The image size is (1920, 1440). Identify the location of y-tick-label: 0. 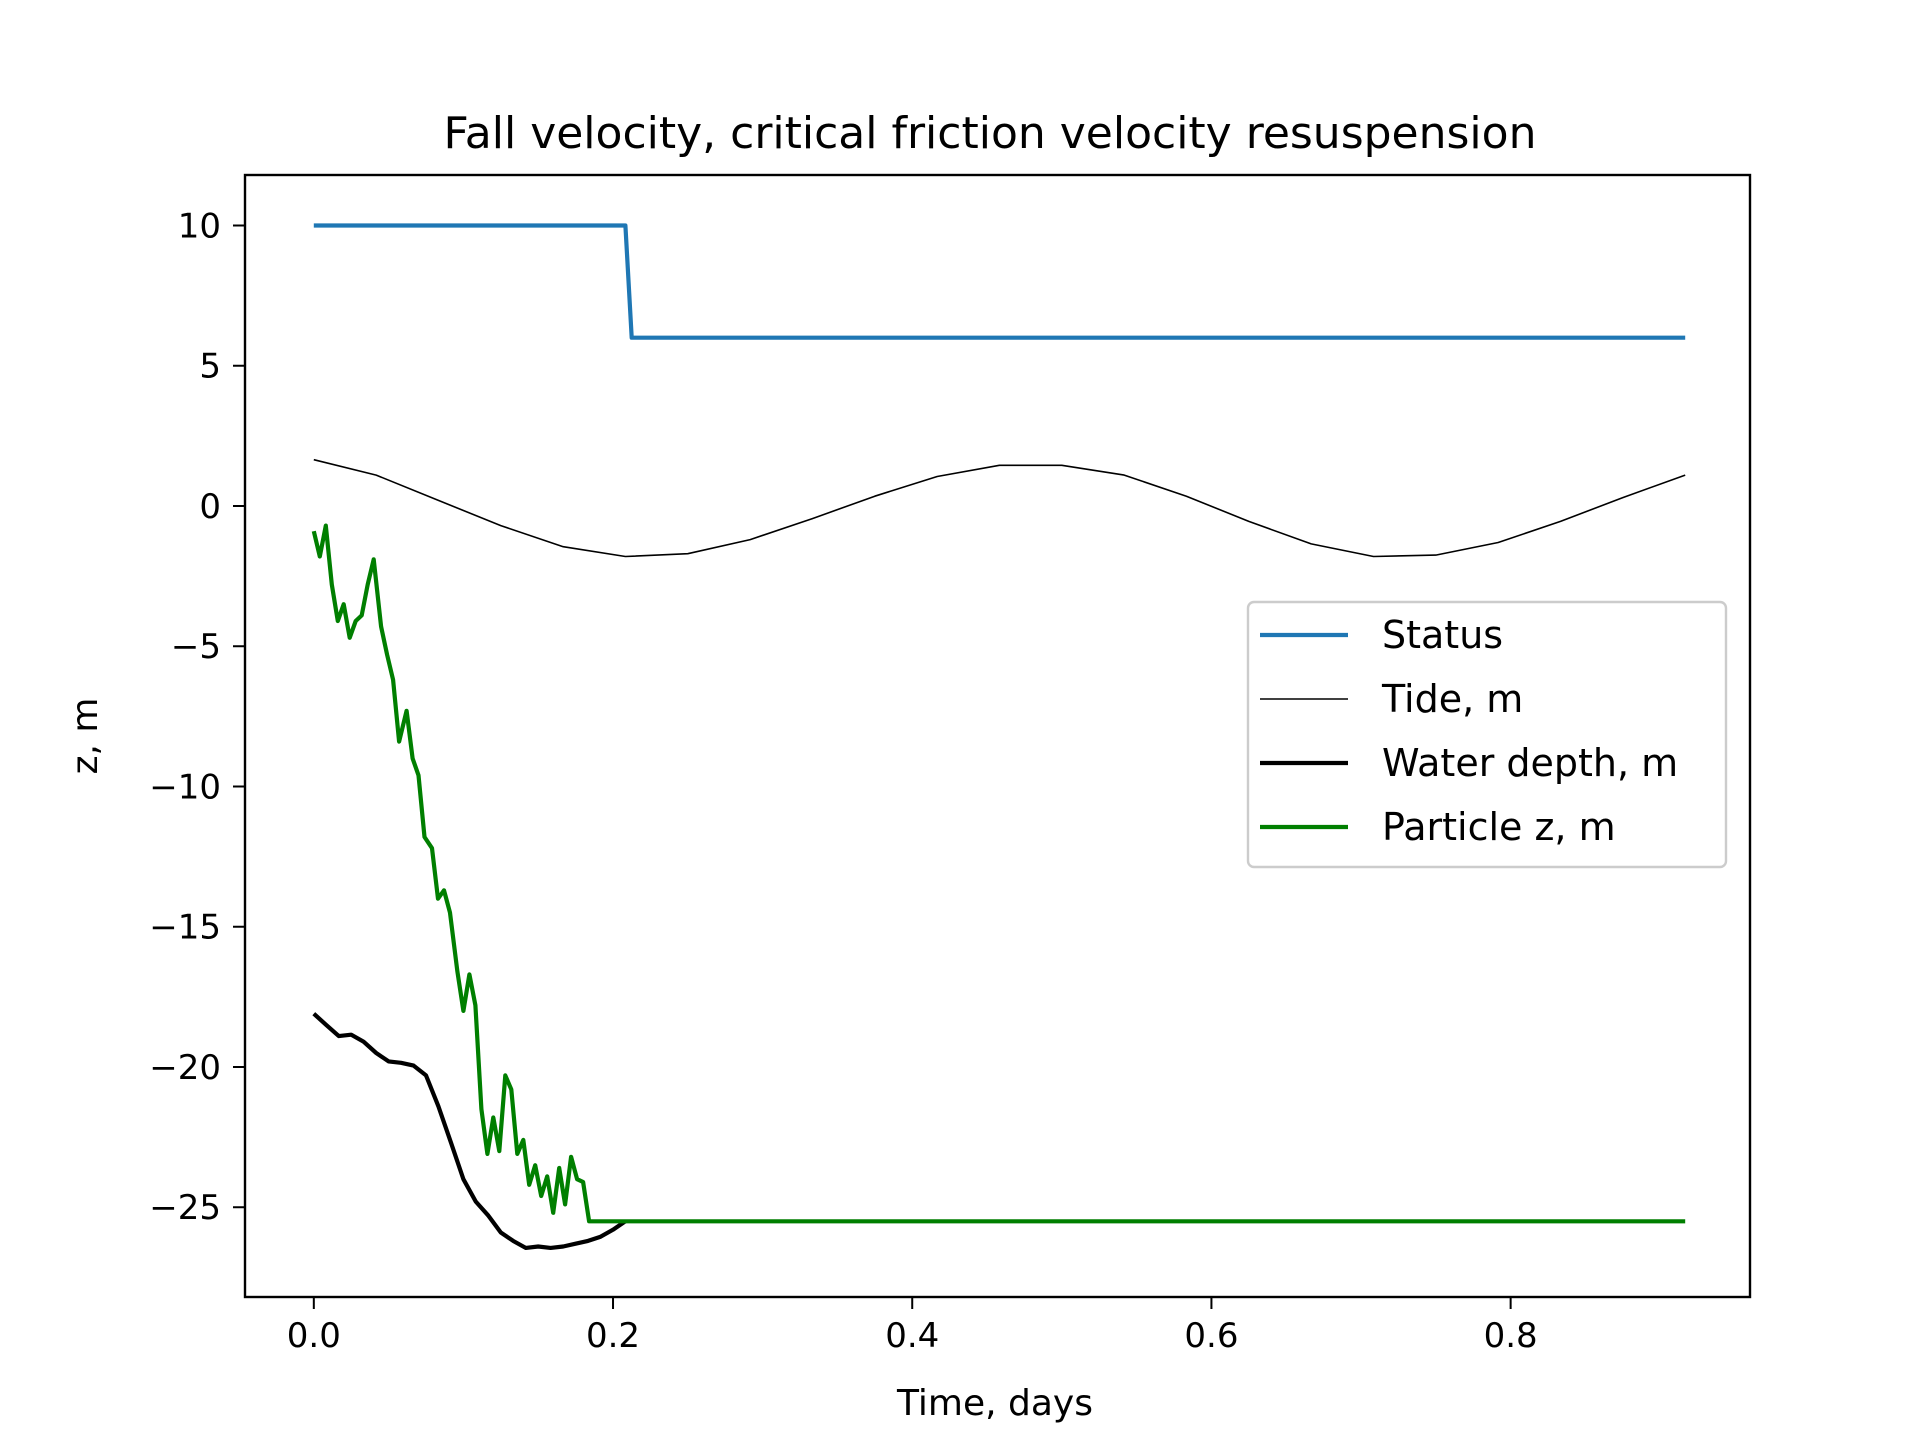
(210, 507).